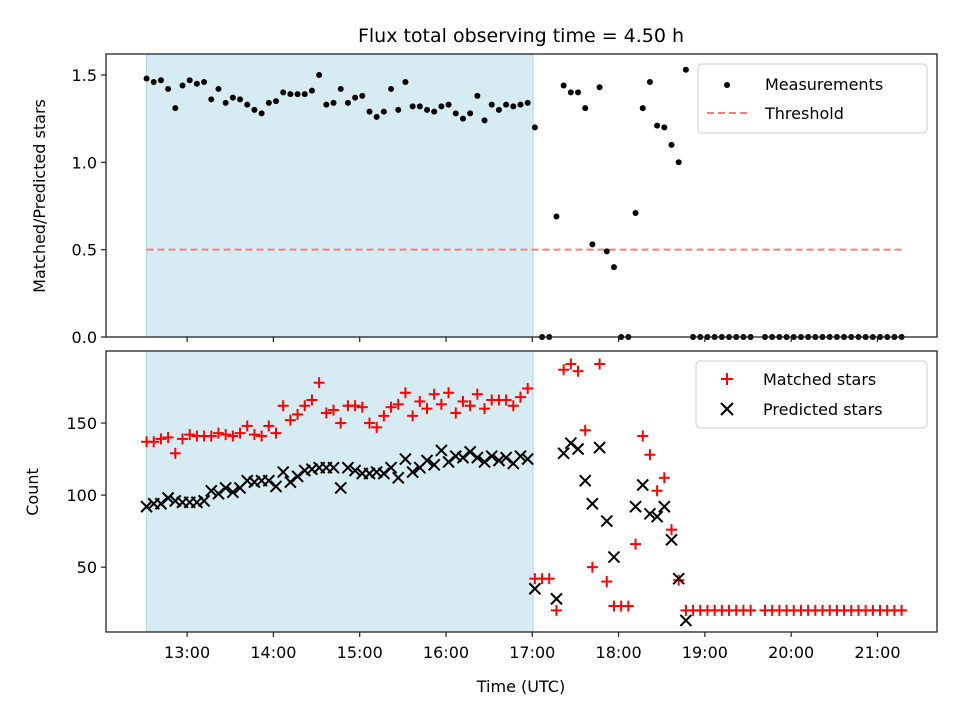 This screenshot has height=720, width=960. I want to click on x-tick-label: 18:00, so click(619, 652).